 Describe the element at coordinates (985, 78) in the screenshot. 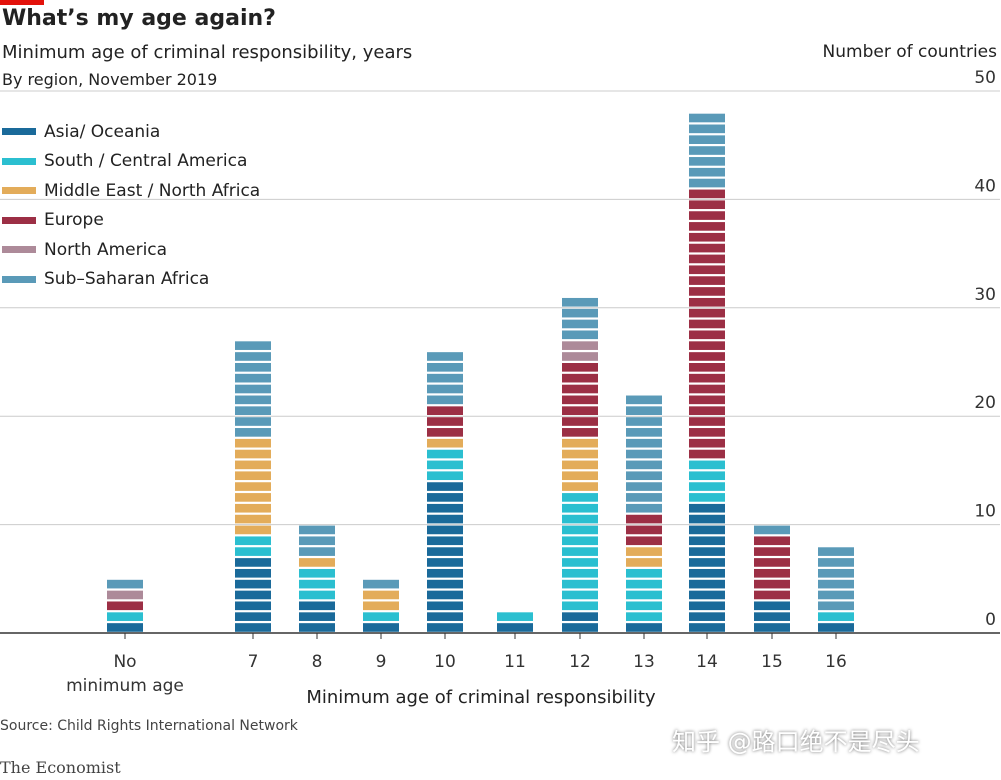

I see `y-tick-label: 50` at that location.